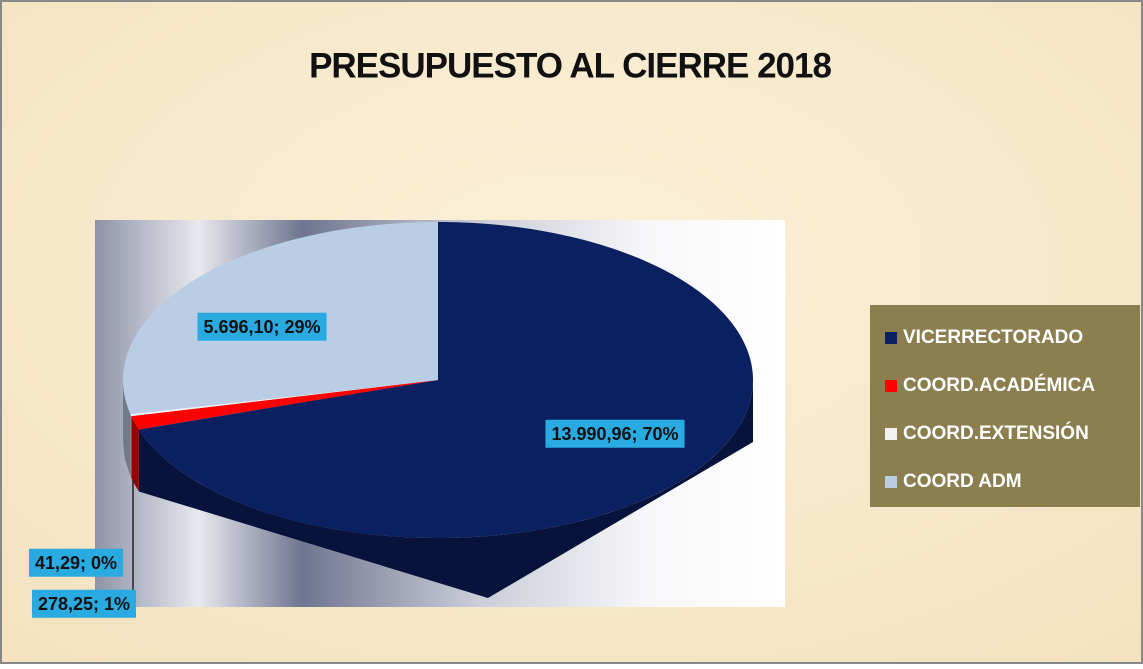 The height and width of the screenshot is (669, 1143). What do you see at coordinates (993, 337) in the screenshot?
I see `legend-label: VICERRECTORADO` at bounding box center [993, 337].